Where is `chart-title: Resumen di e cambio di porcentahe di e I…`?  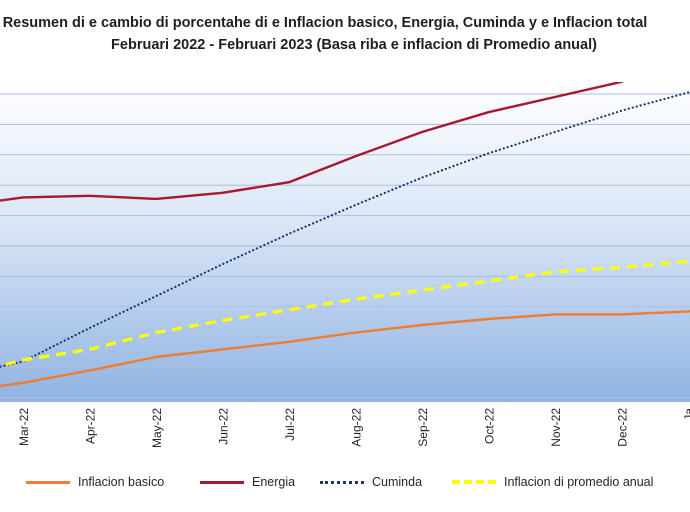
chart-title: Resumen di e cambio di porcentahe di e I… is located at coordinates (345, 34).